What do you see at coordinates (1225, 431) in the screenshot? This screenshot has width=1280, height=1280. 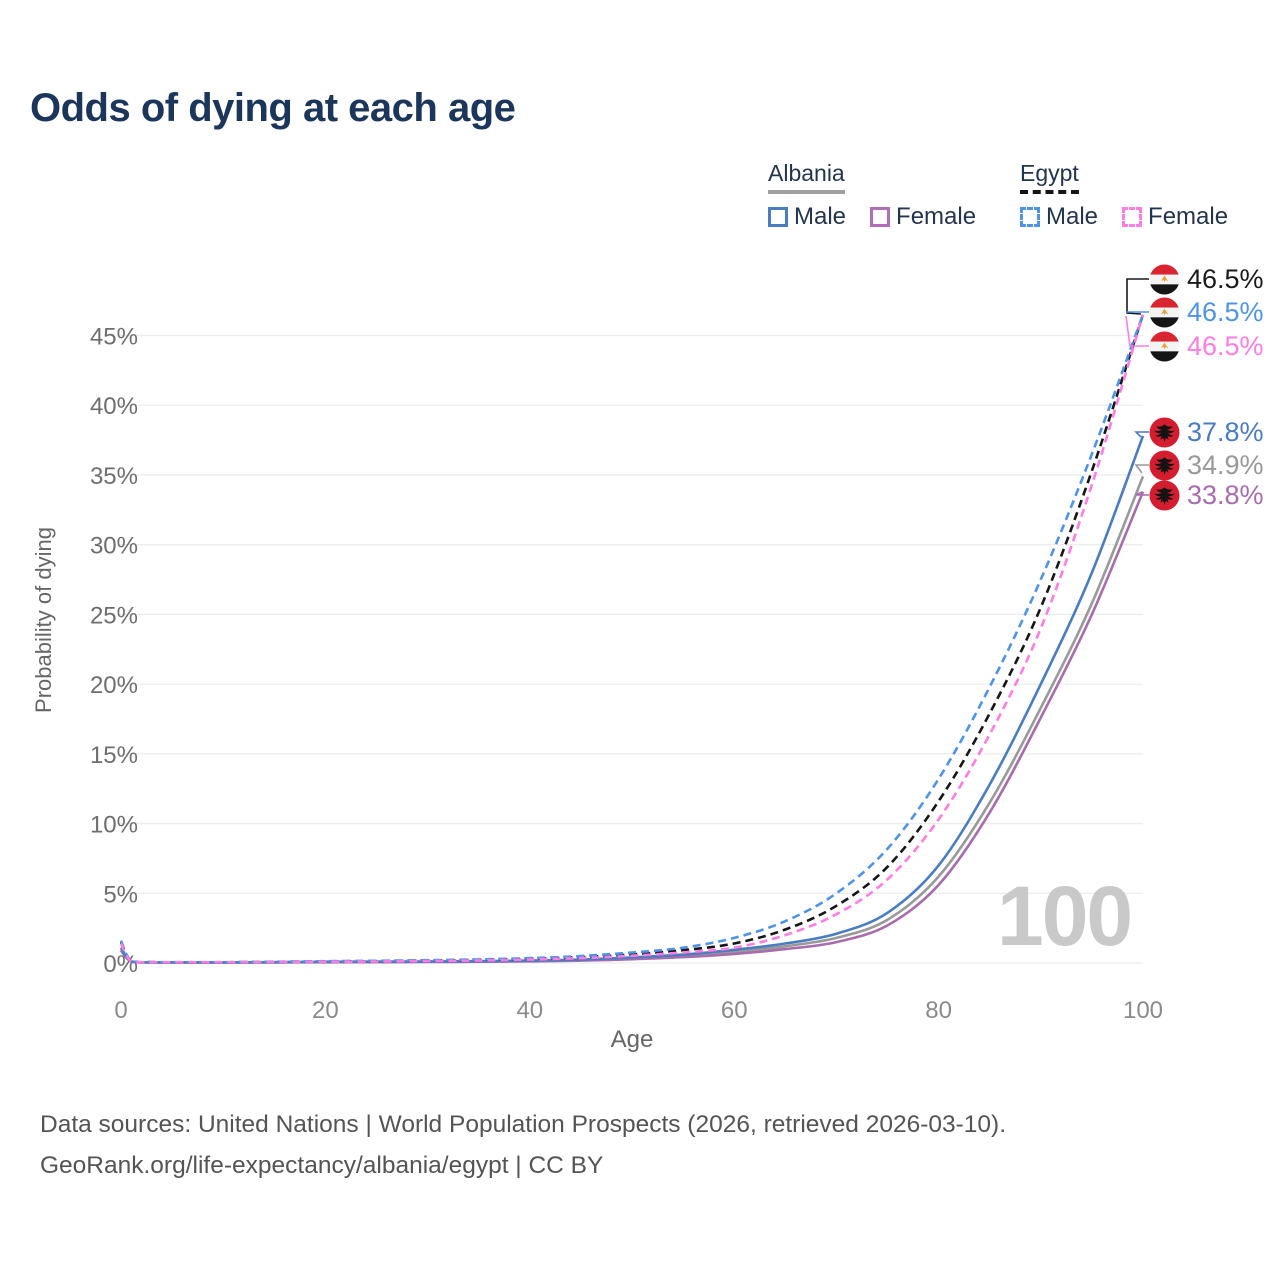 I see `end-label-value: 37.8%` at bounding box center [1225, 431].